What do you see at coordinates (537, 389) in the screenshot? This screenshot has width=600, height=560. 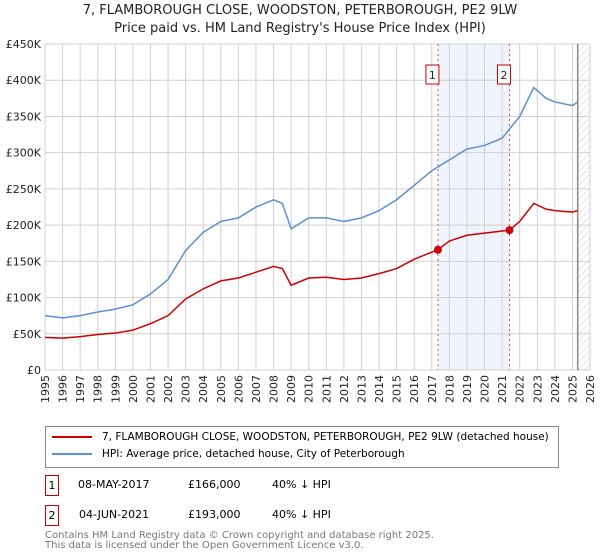 I see `x-tick-label: 2023` at bounding box center [537, 389].